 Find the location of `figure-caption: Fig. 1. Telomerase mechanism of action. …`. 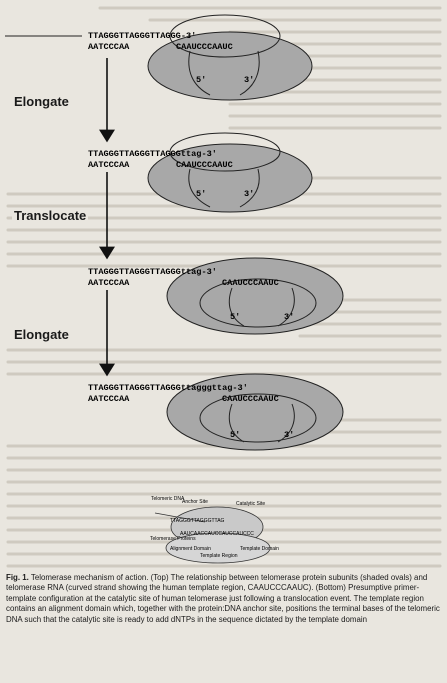

figure-caption: Fig. 1. Telomerase mechanism of action. … is located at coordinates (224, 599).